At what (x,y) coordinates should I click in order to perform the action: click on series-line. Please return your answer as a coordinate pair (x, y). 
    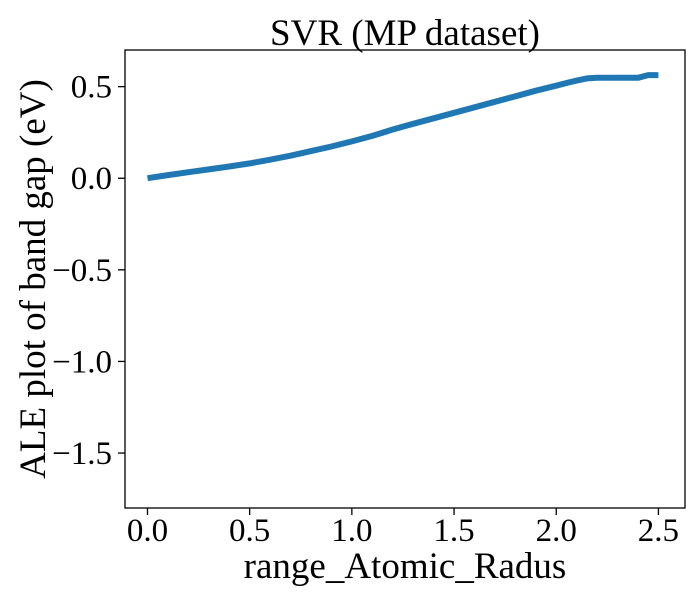
    Looking at the image, I should click on (403, 127).